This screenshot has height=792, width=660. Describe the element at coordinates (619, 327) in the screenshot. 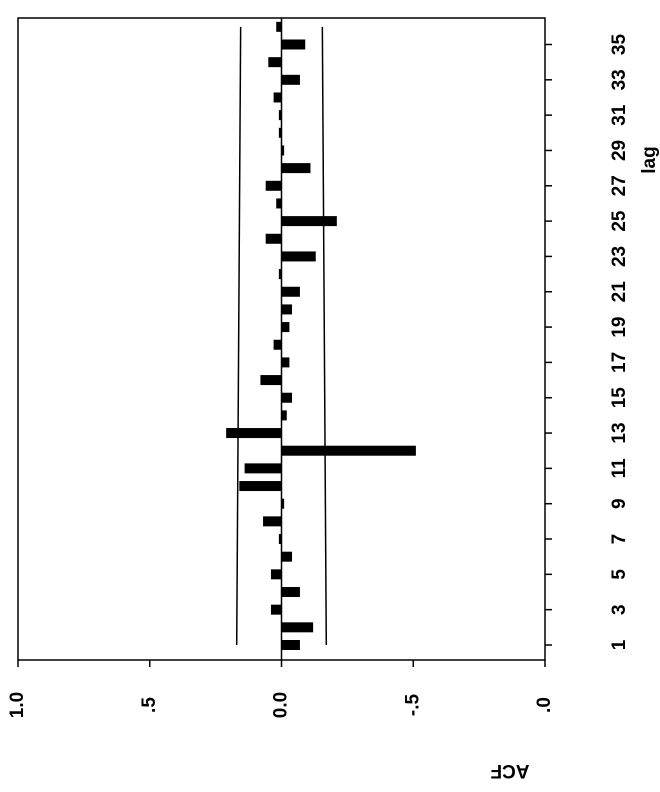

I see `x-tick-label: 19` at that location.